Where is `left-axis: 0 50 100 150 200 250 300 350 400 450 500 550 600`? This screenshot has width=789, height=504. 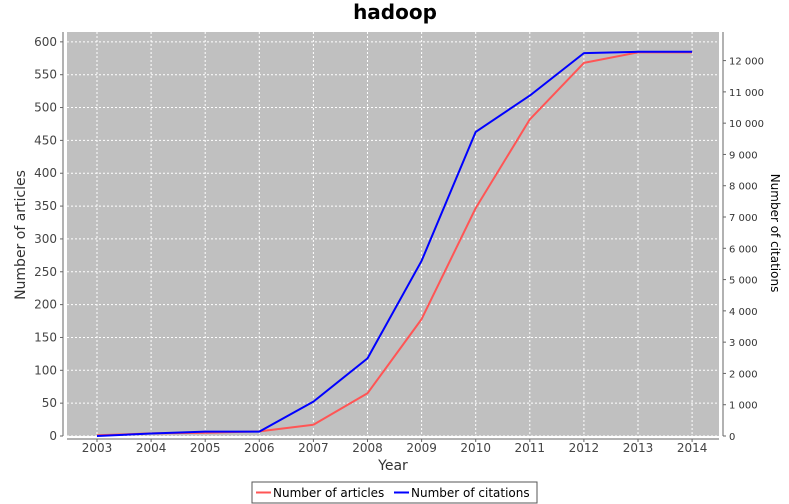
left-axis: 0 50 100 150 200 250 300 350 400 450 500 550 600 is located at coordinates (49, 237).